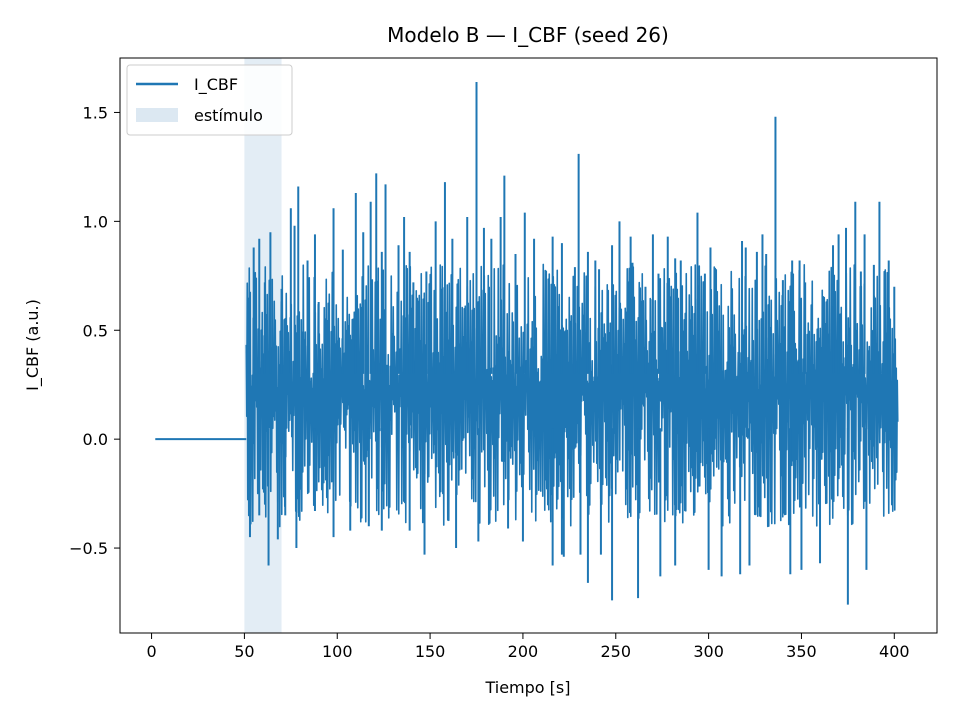  Describe the element at coordinates (708, 651) in the screenshot. I see `x-tick-label: 300` at that location.